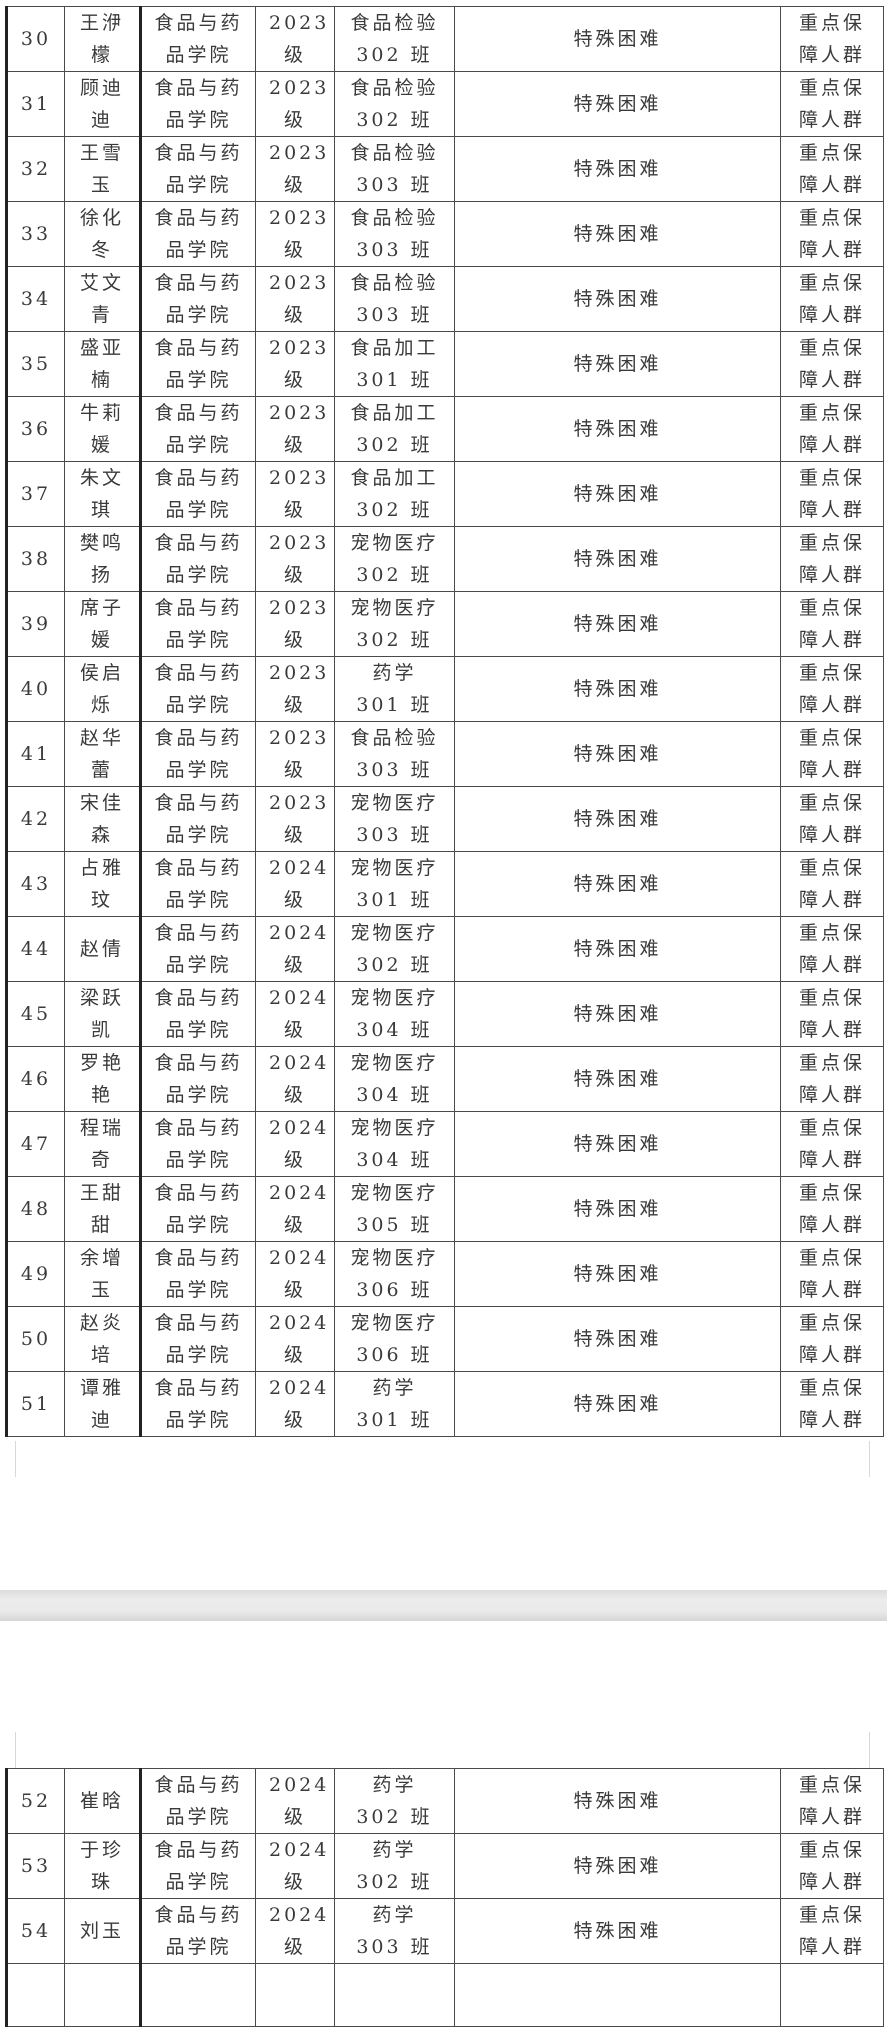 The height and width of the screenshot is (2027, 887). I want to click on index-text: 45, so click(36, 1014).